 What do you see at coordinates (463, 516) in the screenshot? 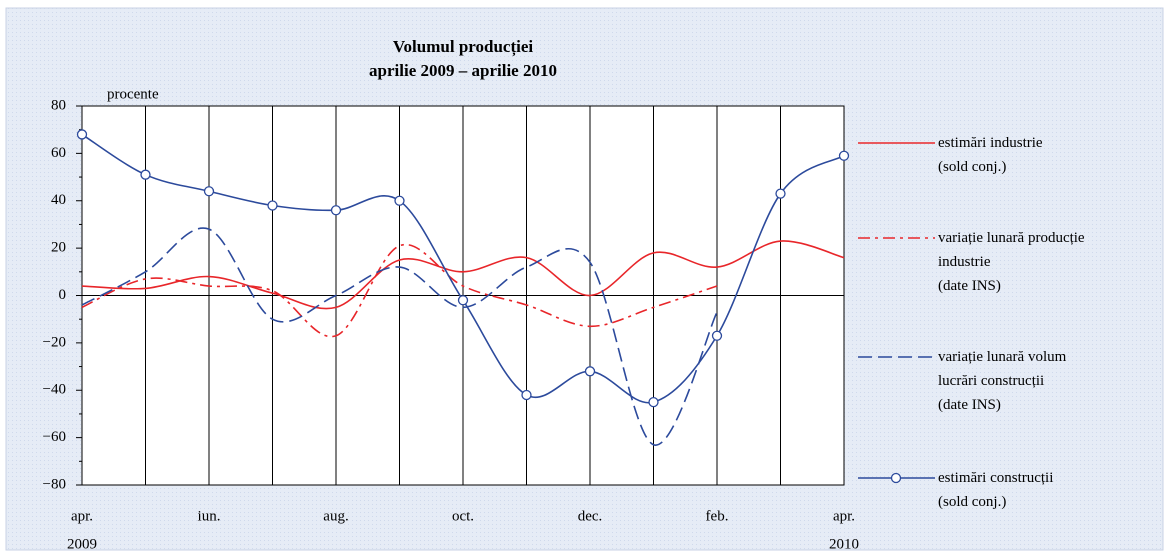
I see `x-tick-label: oct.` at bounding box center [463, 516].